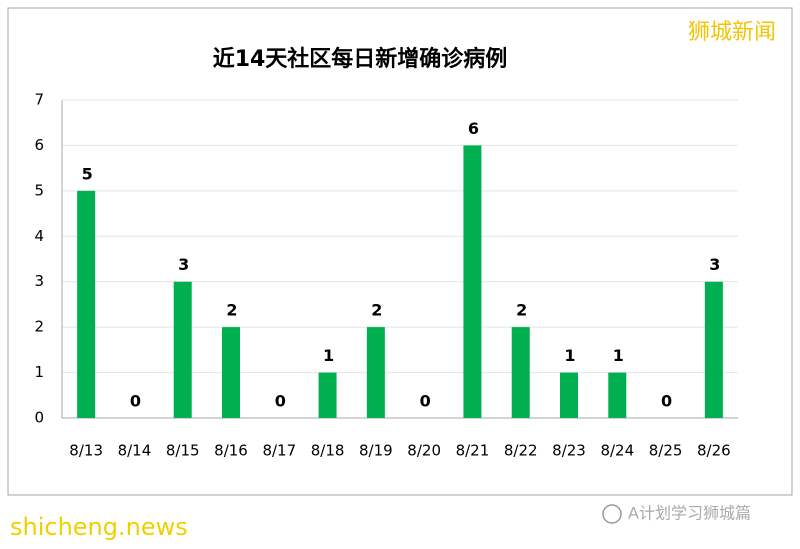 The image size is (800, 549). What do you see at coordinates (86, 451) in the screenshot?
I see `x-tick-label: 8/13` at bounding box center [86, 451].